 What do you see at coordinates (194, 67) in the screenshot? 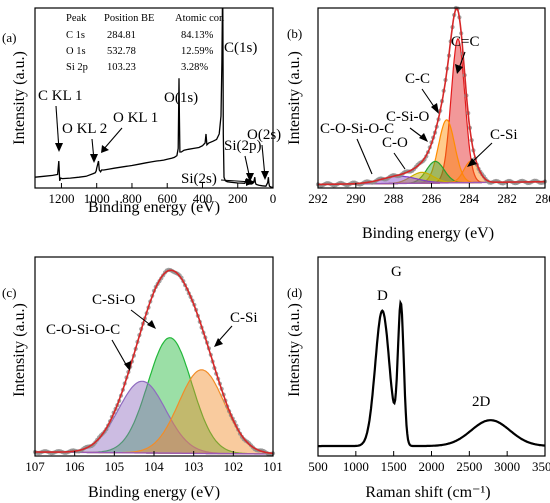
I see `table-cell: 3.28%` at bounding box center [194, 67].